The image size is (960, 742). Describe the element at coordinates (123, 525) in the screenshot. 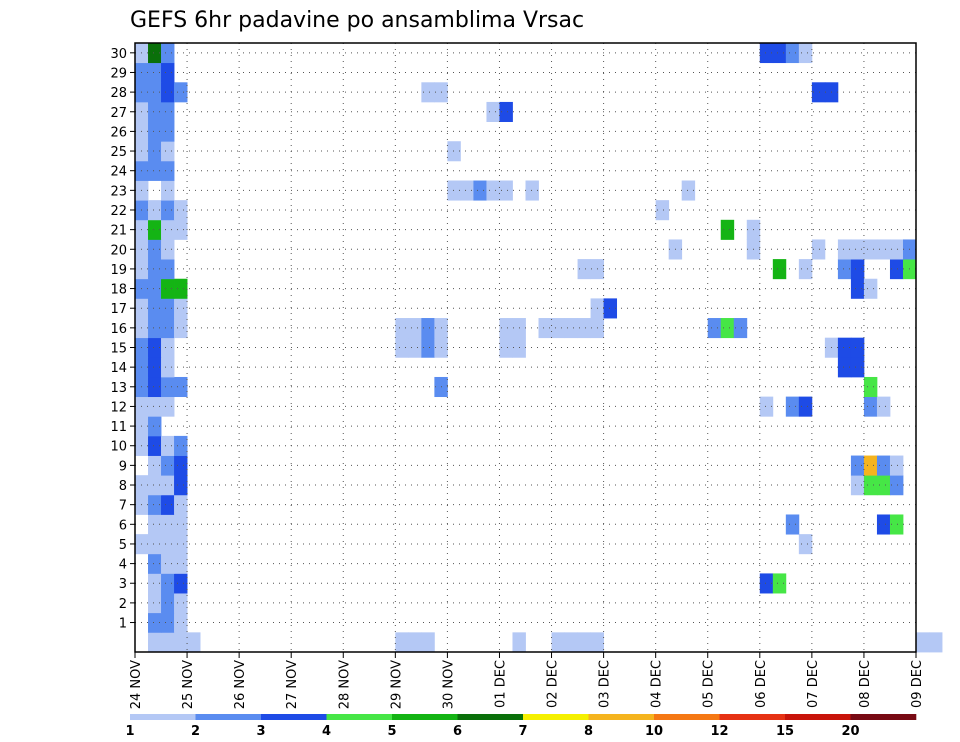

I see `y-tick-label: 6` at that location.